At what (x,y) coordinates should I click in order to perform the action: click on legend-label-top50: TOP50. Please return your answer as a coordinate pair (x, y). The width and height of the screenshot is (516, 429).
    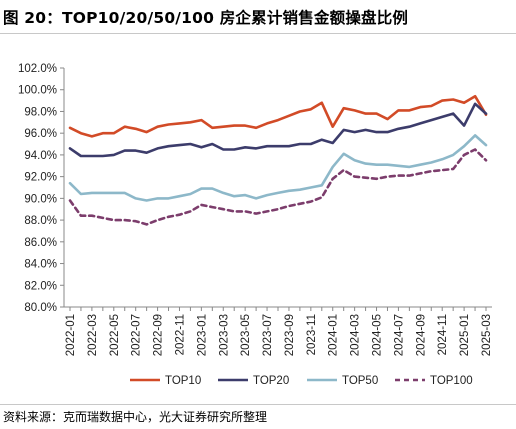
    Looking at the image, I should click on (360, 381).